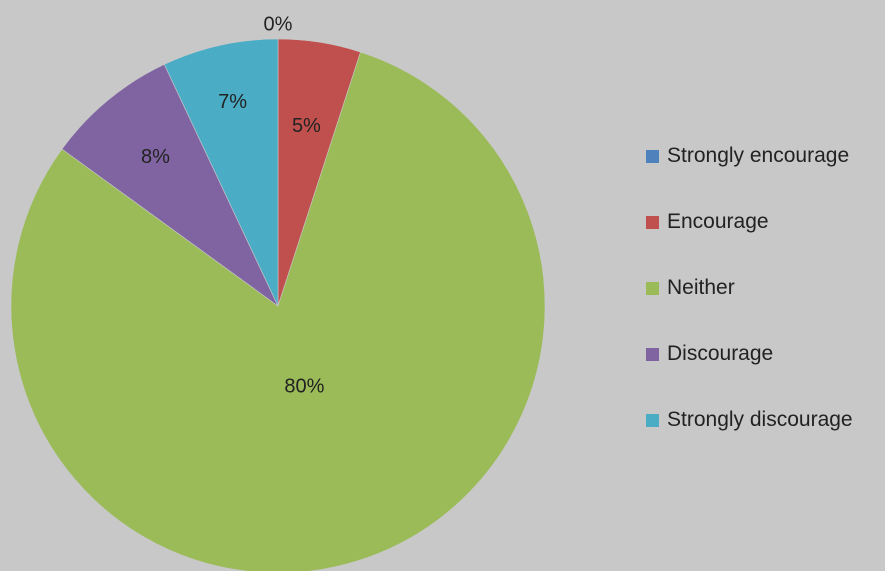  Describe the element at coordinates (221, 172) in the screenshot. I see `pie-slice-strongly-discourage` at that location.